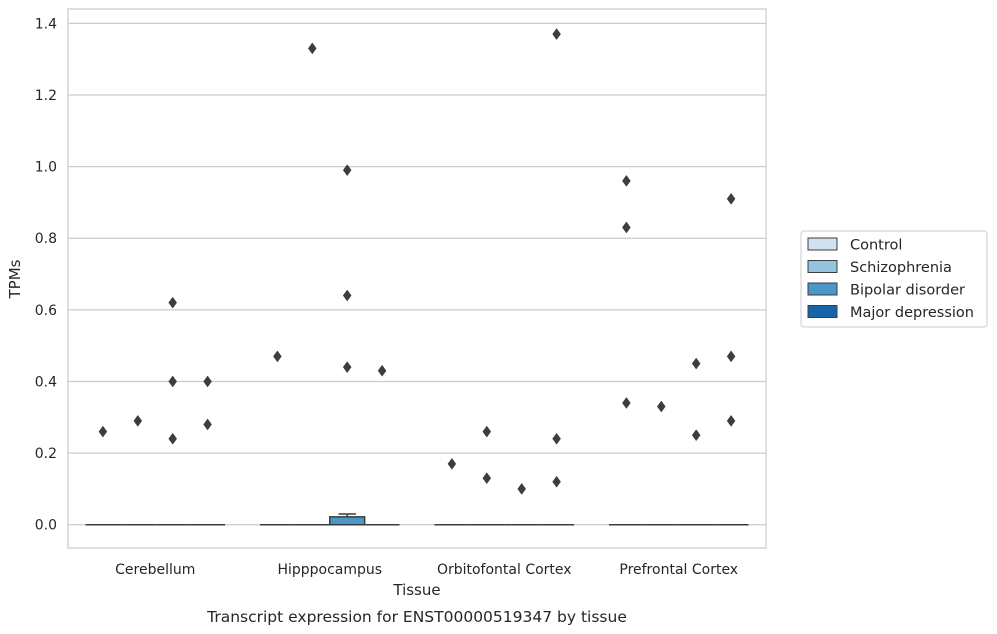  What do you see at coordinates (912, 313) in the screenshot?
I see `legend-label: Major depression` at bounding box center [912, 313].